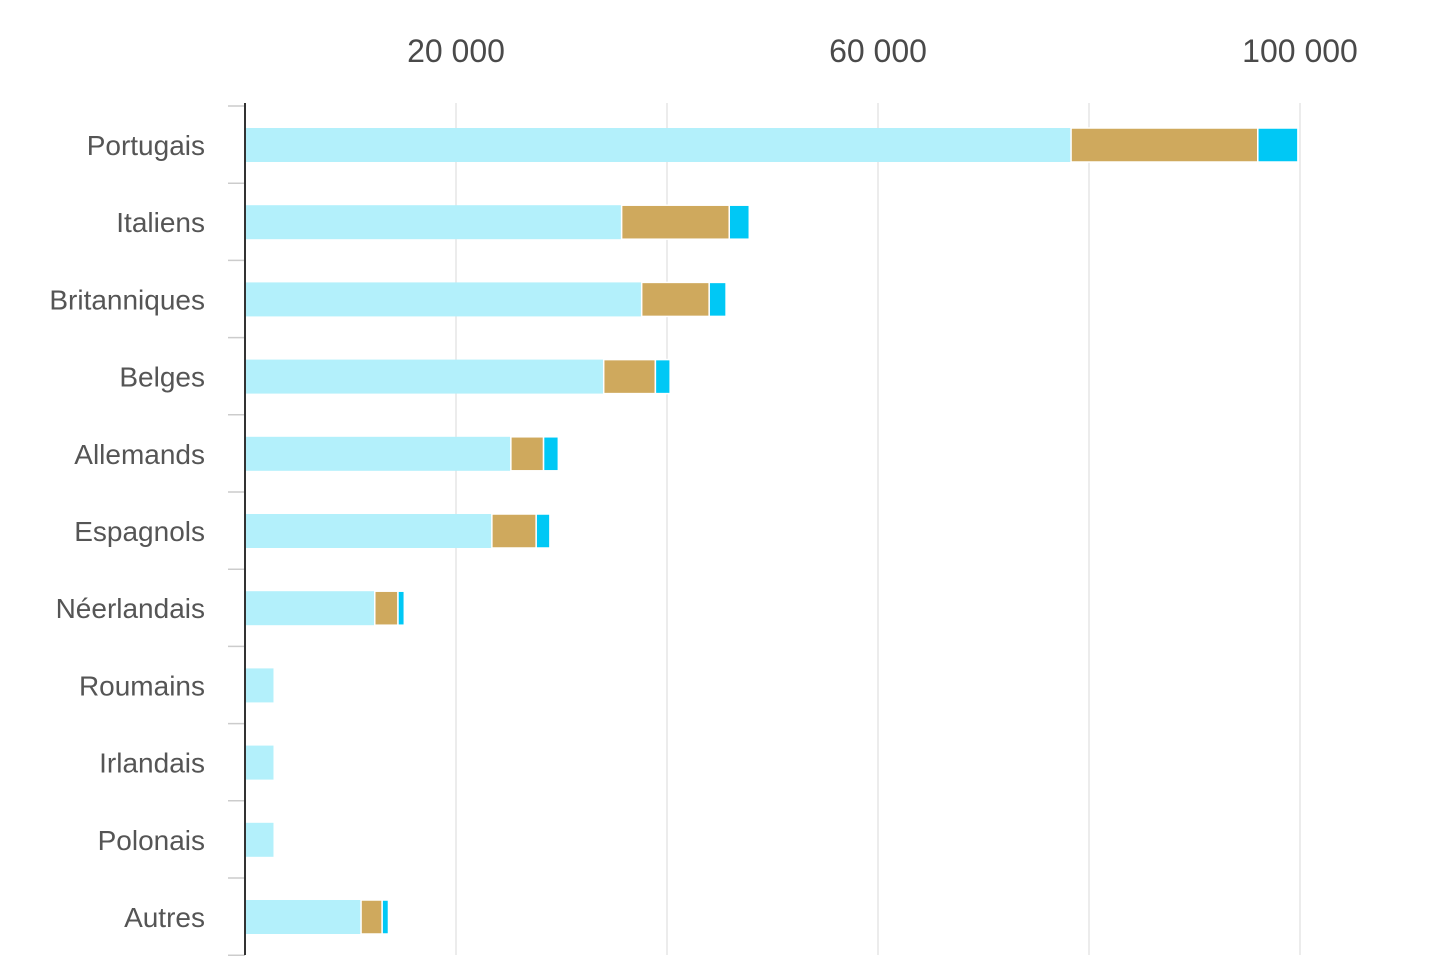 Image resolution: width=1440 pixels, height=960 pixels. Describe the element at coordinates (310, 608) in the screenshot. I see `bar-segment-néerlandais-0` at that location.